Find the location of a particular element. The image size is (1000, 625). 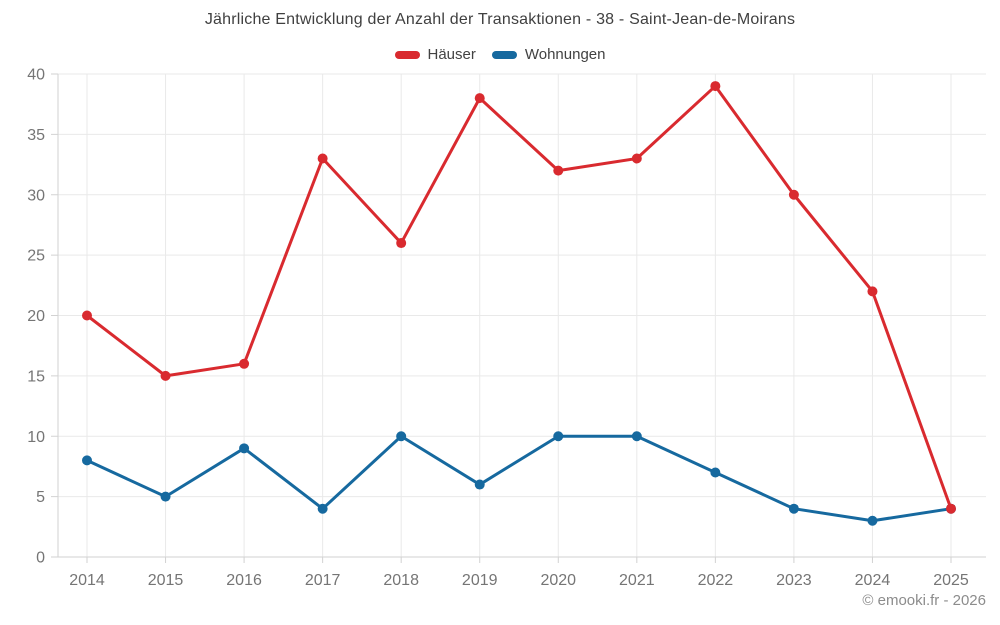

series-wohnungen is located at coordinates (519, 478).